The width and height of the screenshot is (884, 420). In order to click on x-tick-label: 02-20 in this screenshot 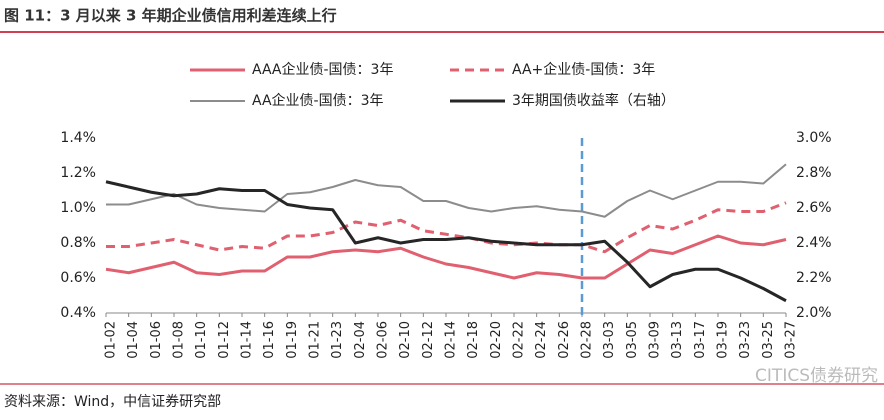, I will do `click(496, 340)`.